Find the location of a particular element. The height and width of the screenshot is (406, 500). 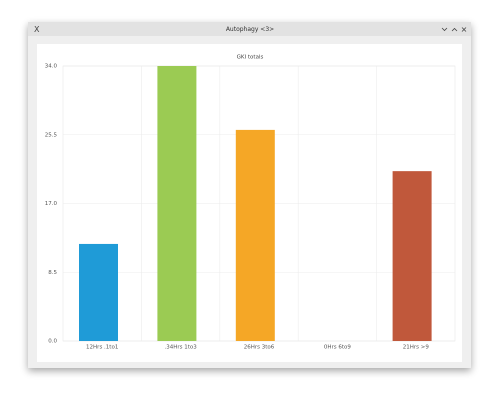

x-tick-label: .34Hrs 1to3 is located at coordinates (180, 348).